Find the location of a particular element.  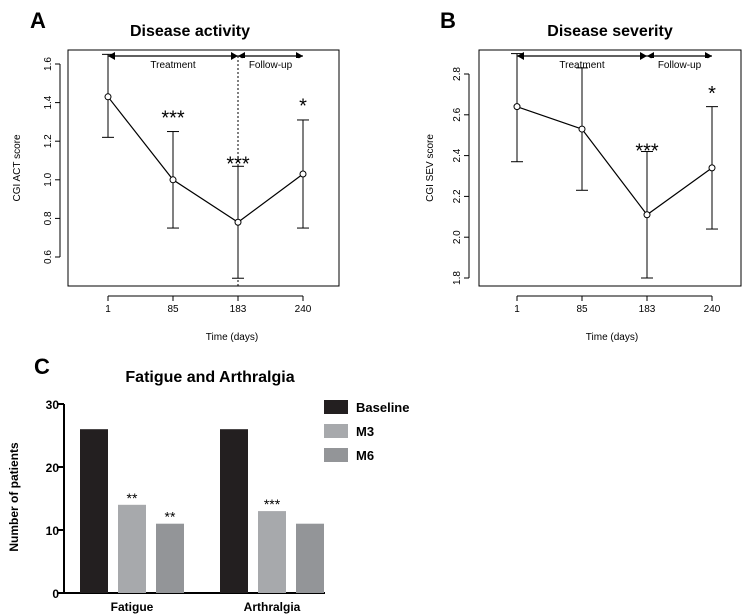

panel-a-y-tick-label: 1.4 is located at coordinates (48, 102).